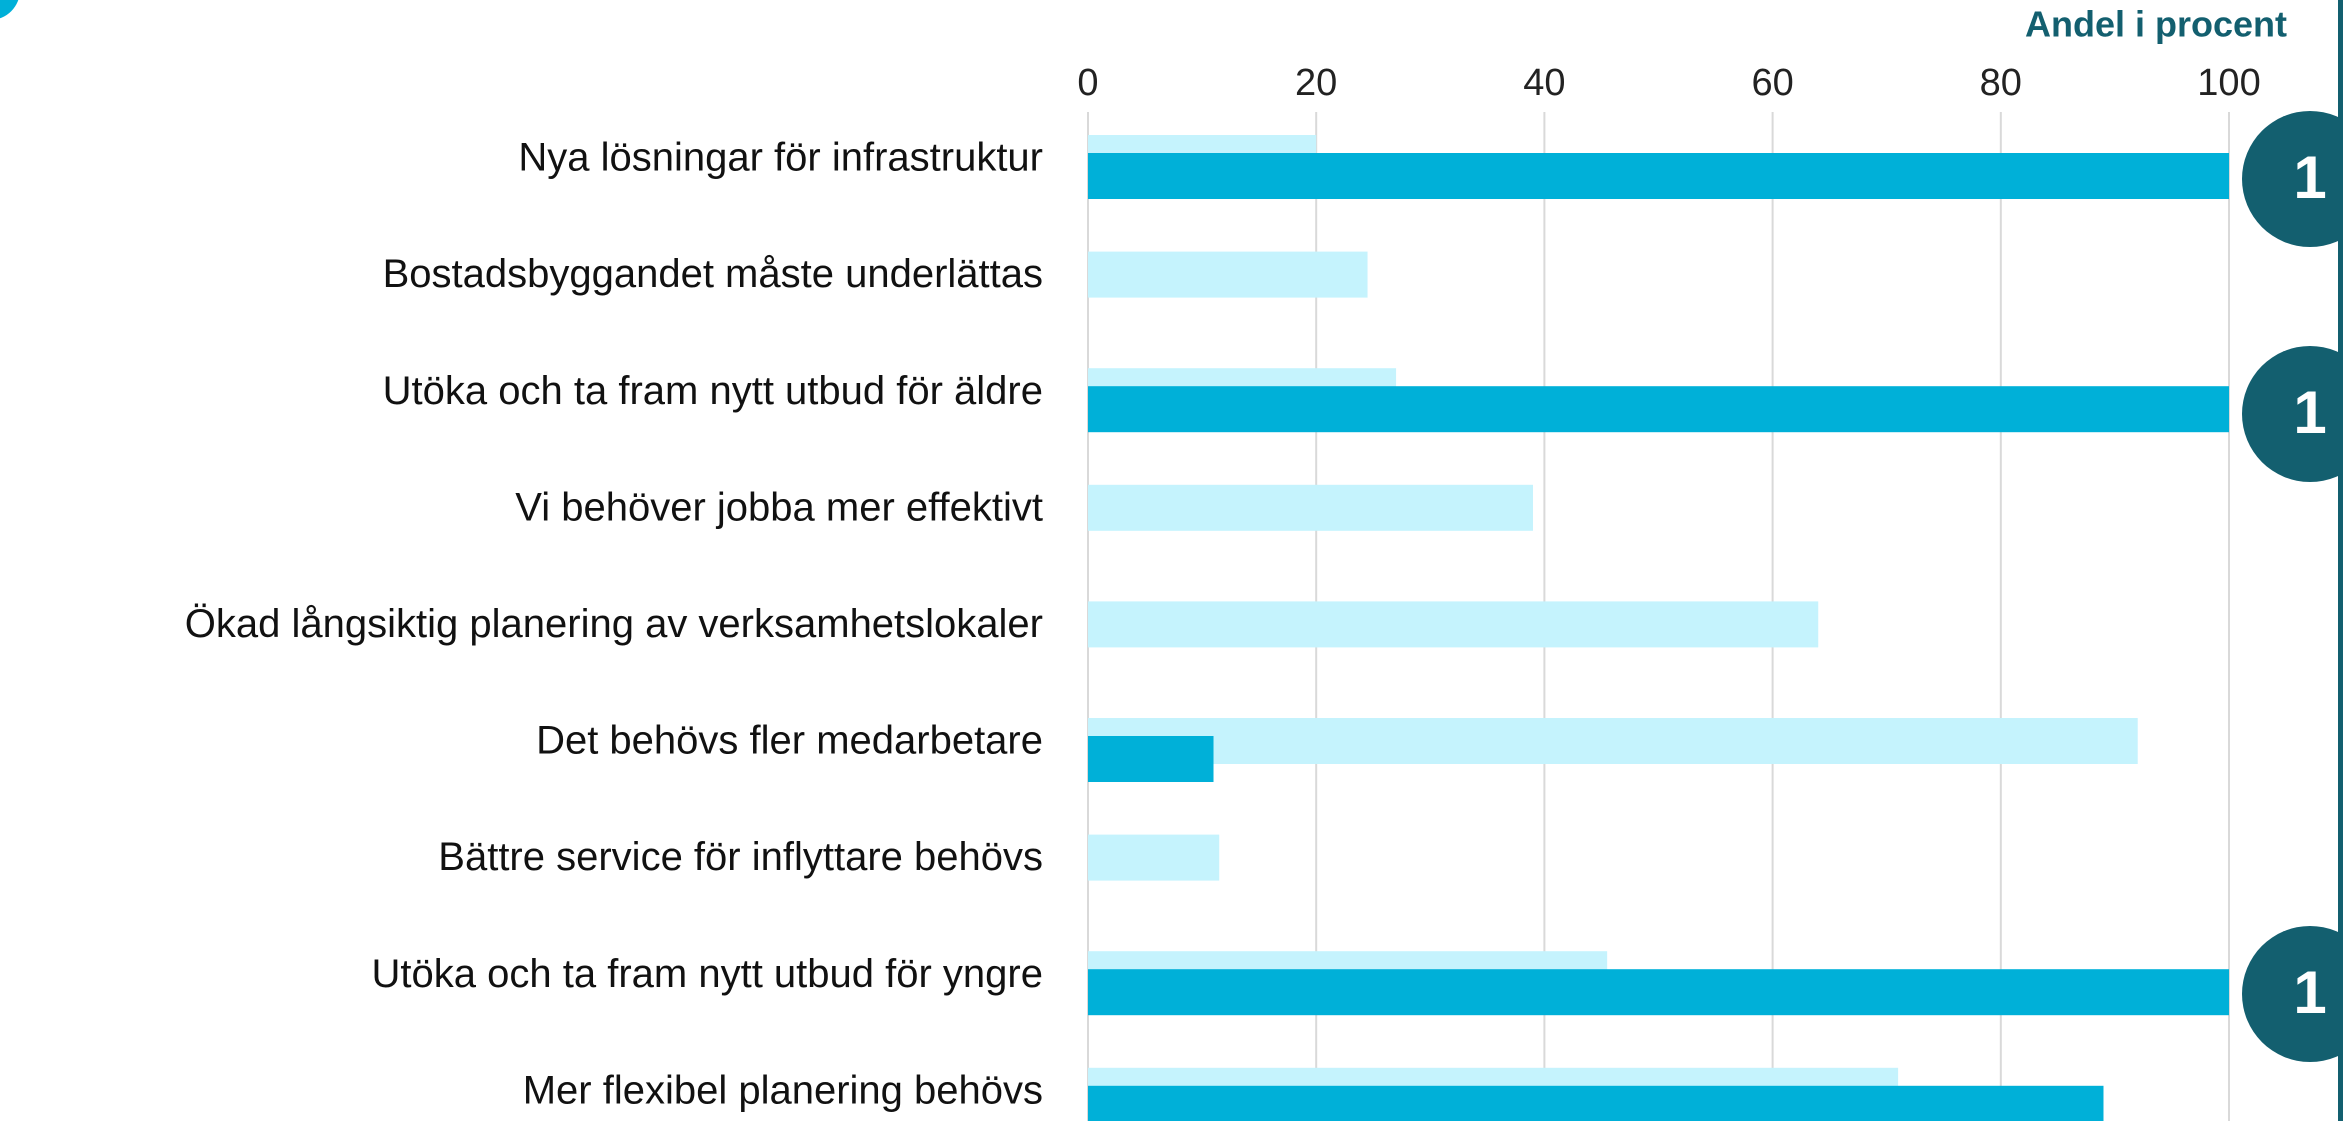 This screenshot has height=1121, width=2343. I want to click on x-tick-label: 0, so click(1087, 83).